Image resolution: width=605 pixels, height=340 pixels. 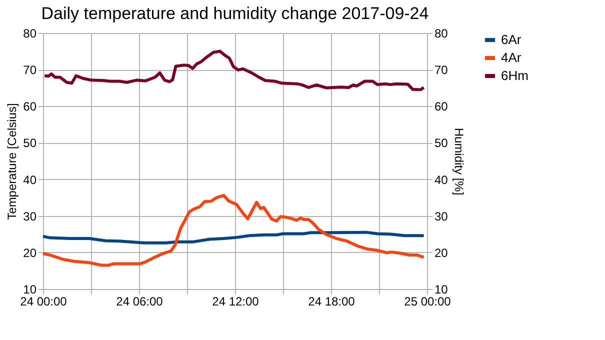 I want to click on y-tick-label: 60, so click(x=30, y=107).